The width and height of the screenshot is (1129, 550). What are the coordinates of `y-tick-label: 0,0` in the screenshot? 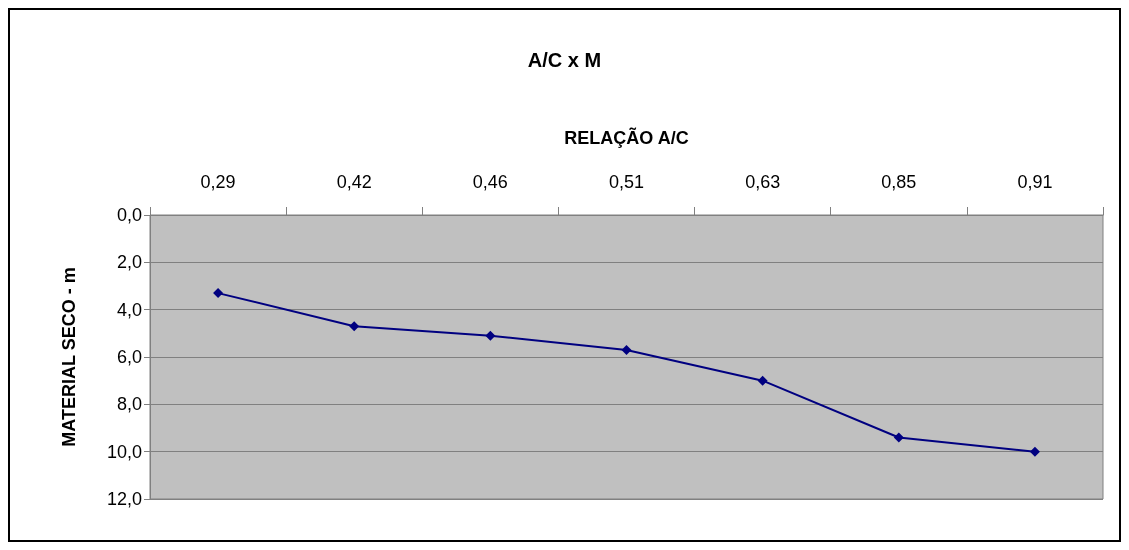 It's located at (129, 215).